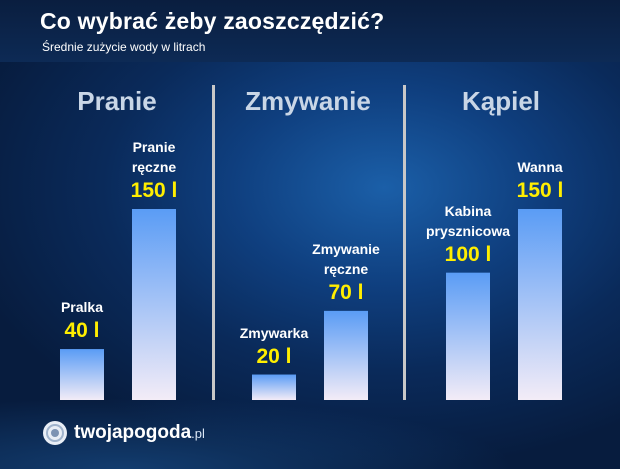  Describe the element at coordinates (117, 101) in the screenshot. I see `group-title-pranie: Pranie` at that location.